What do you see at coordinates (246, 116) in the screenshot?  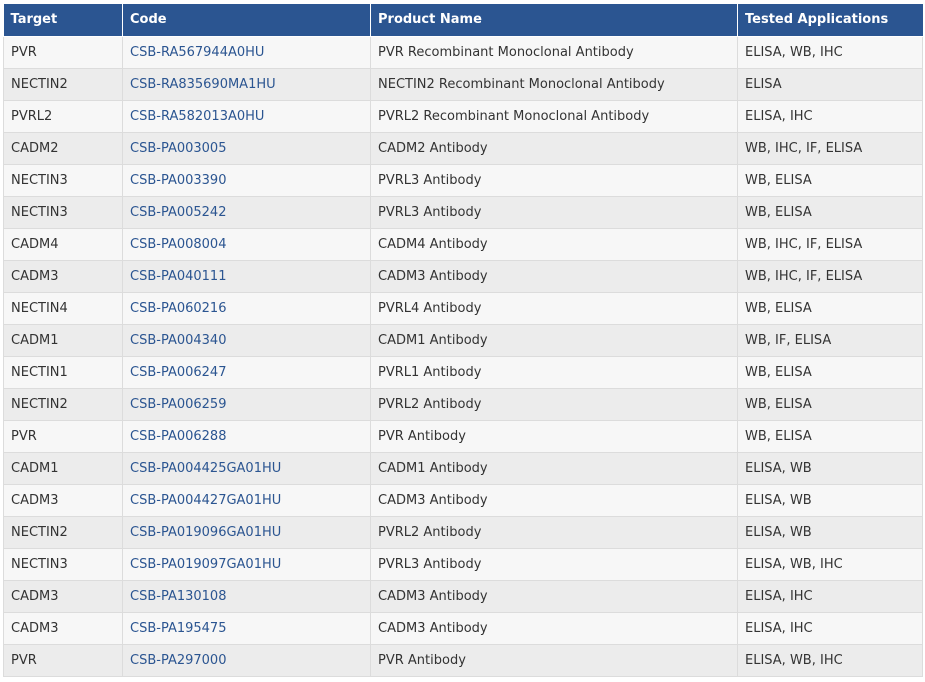 I see `cell-code-link: CSB-RA582013A0HU` at bounding box center [246, 116].